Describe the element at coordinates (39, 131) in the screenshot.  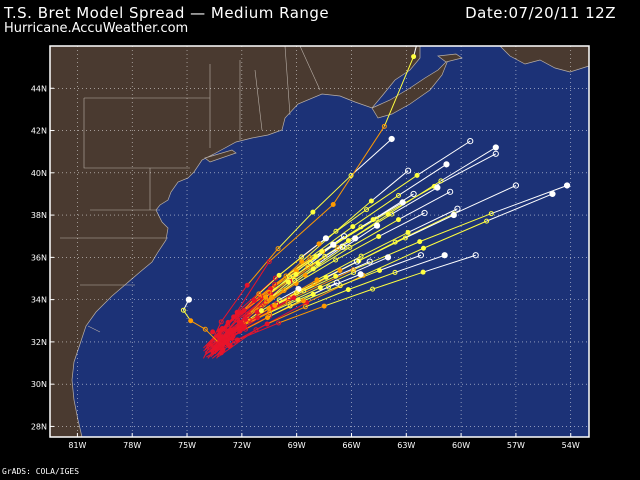
I see `lat-tick-label: 42N` at that location.